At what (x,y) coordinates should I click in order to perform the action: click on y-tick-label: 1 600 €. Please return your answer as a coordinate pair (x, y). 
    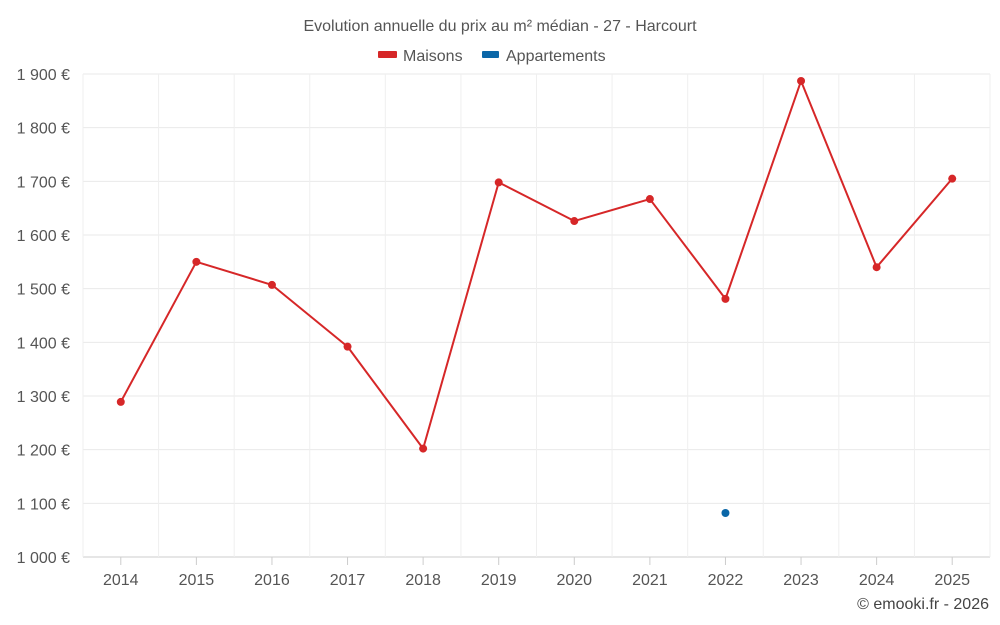
    Looking at the image, I should click on (43, 236).